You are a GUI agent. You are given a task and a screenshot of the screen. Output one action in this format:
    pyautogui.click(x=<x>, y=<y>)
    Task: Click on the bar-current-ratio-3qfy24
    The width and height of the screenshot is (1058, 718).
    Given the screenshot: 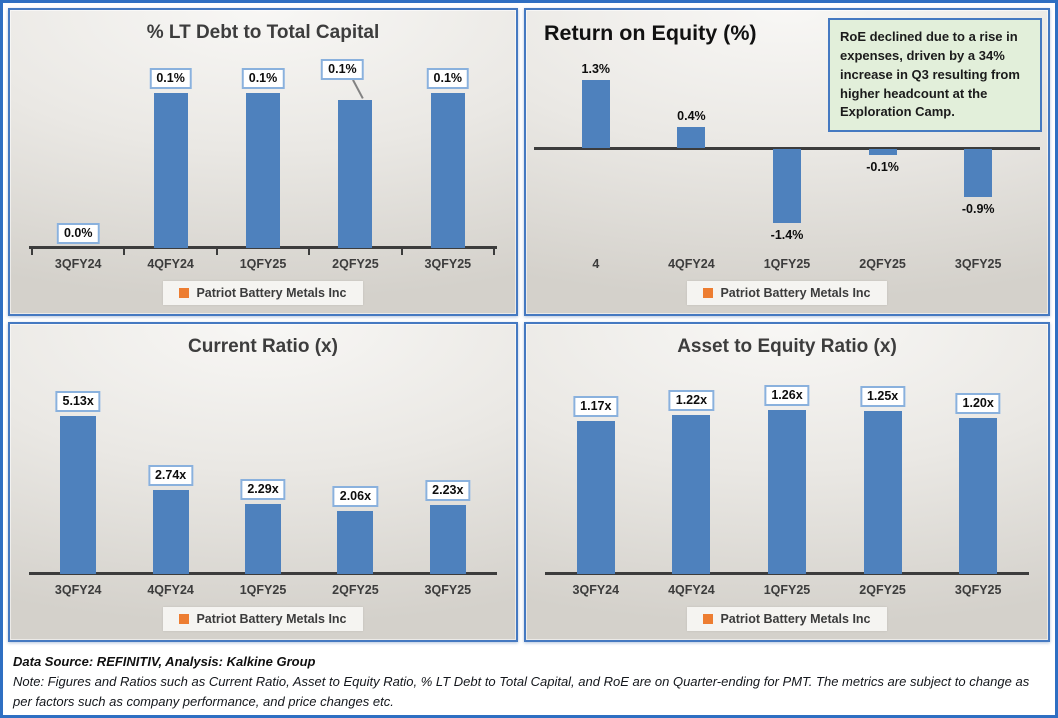 What is the action you would take?
    pyautogui.click(x=78, y=495)
    